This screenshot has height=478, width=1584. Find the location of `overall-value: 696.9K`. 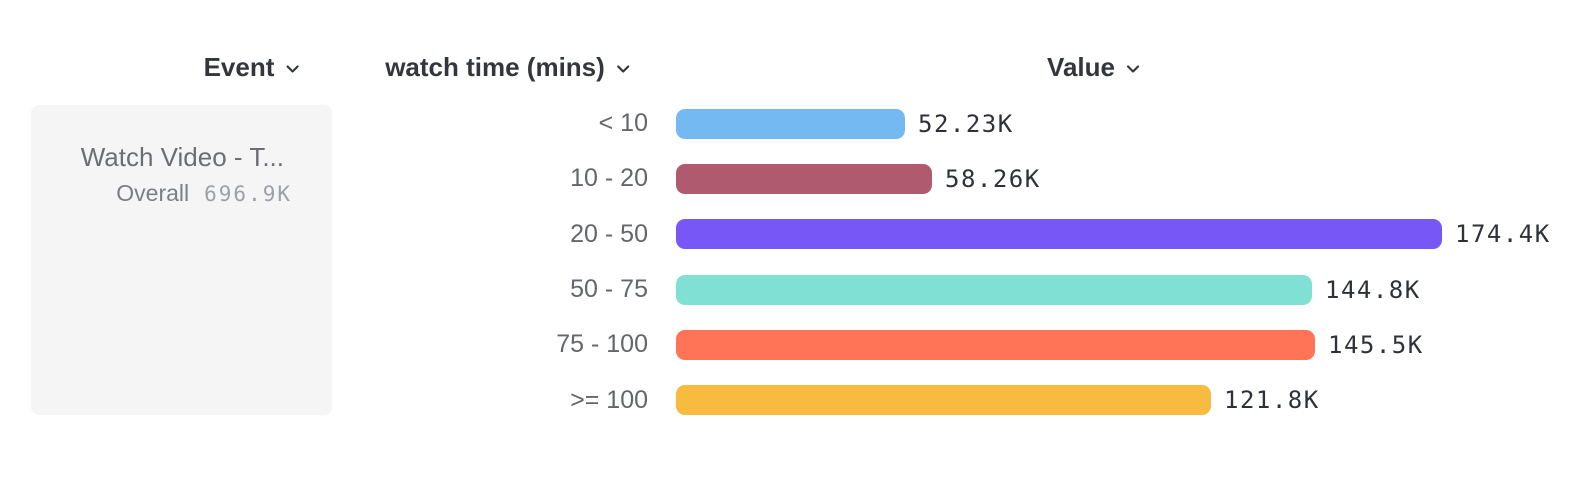

overall-value: 696.9K is located at coordinates (248, 194).